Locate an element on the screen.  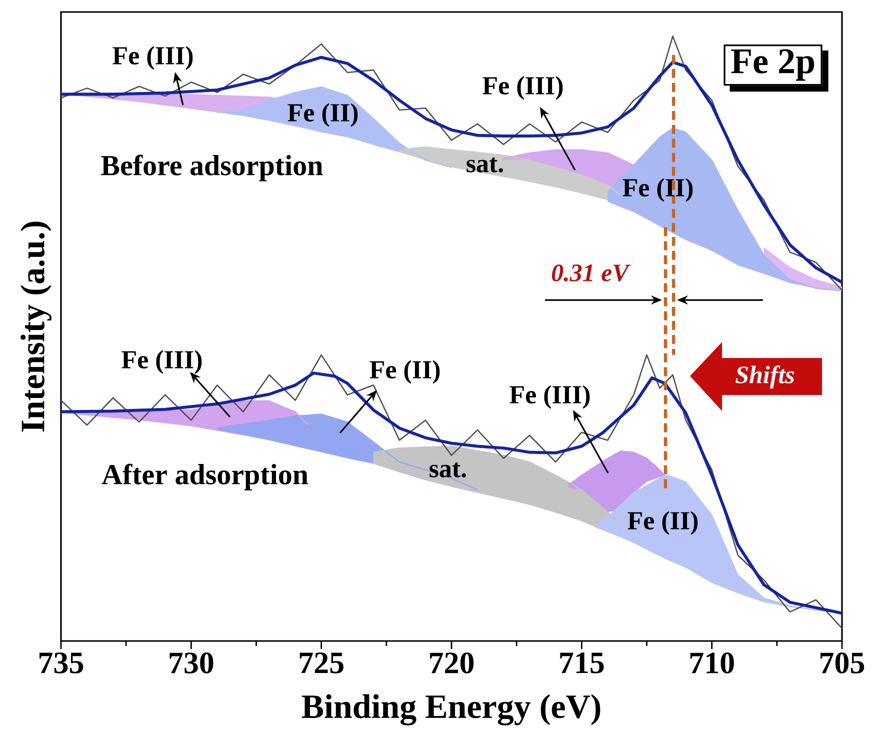
x-tick-label: 725 is located at coordinates (322, 663).